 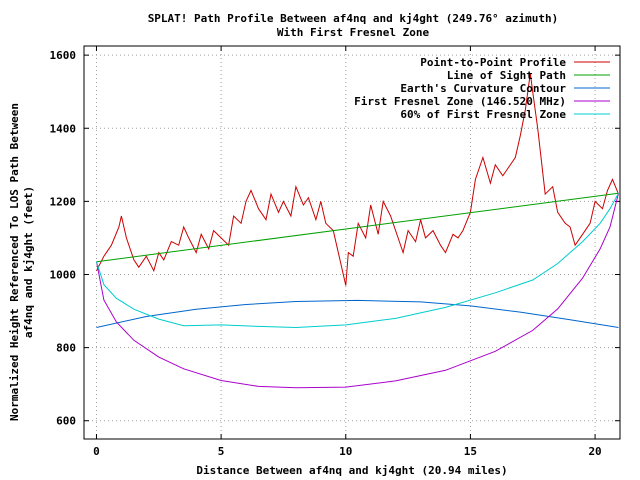 What do you see at coordinates (594, 451) in the screenshot?
I see `x-tick-label: 20` at bounding box center [594, 451].